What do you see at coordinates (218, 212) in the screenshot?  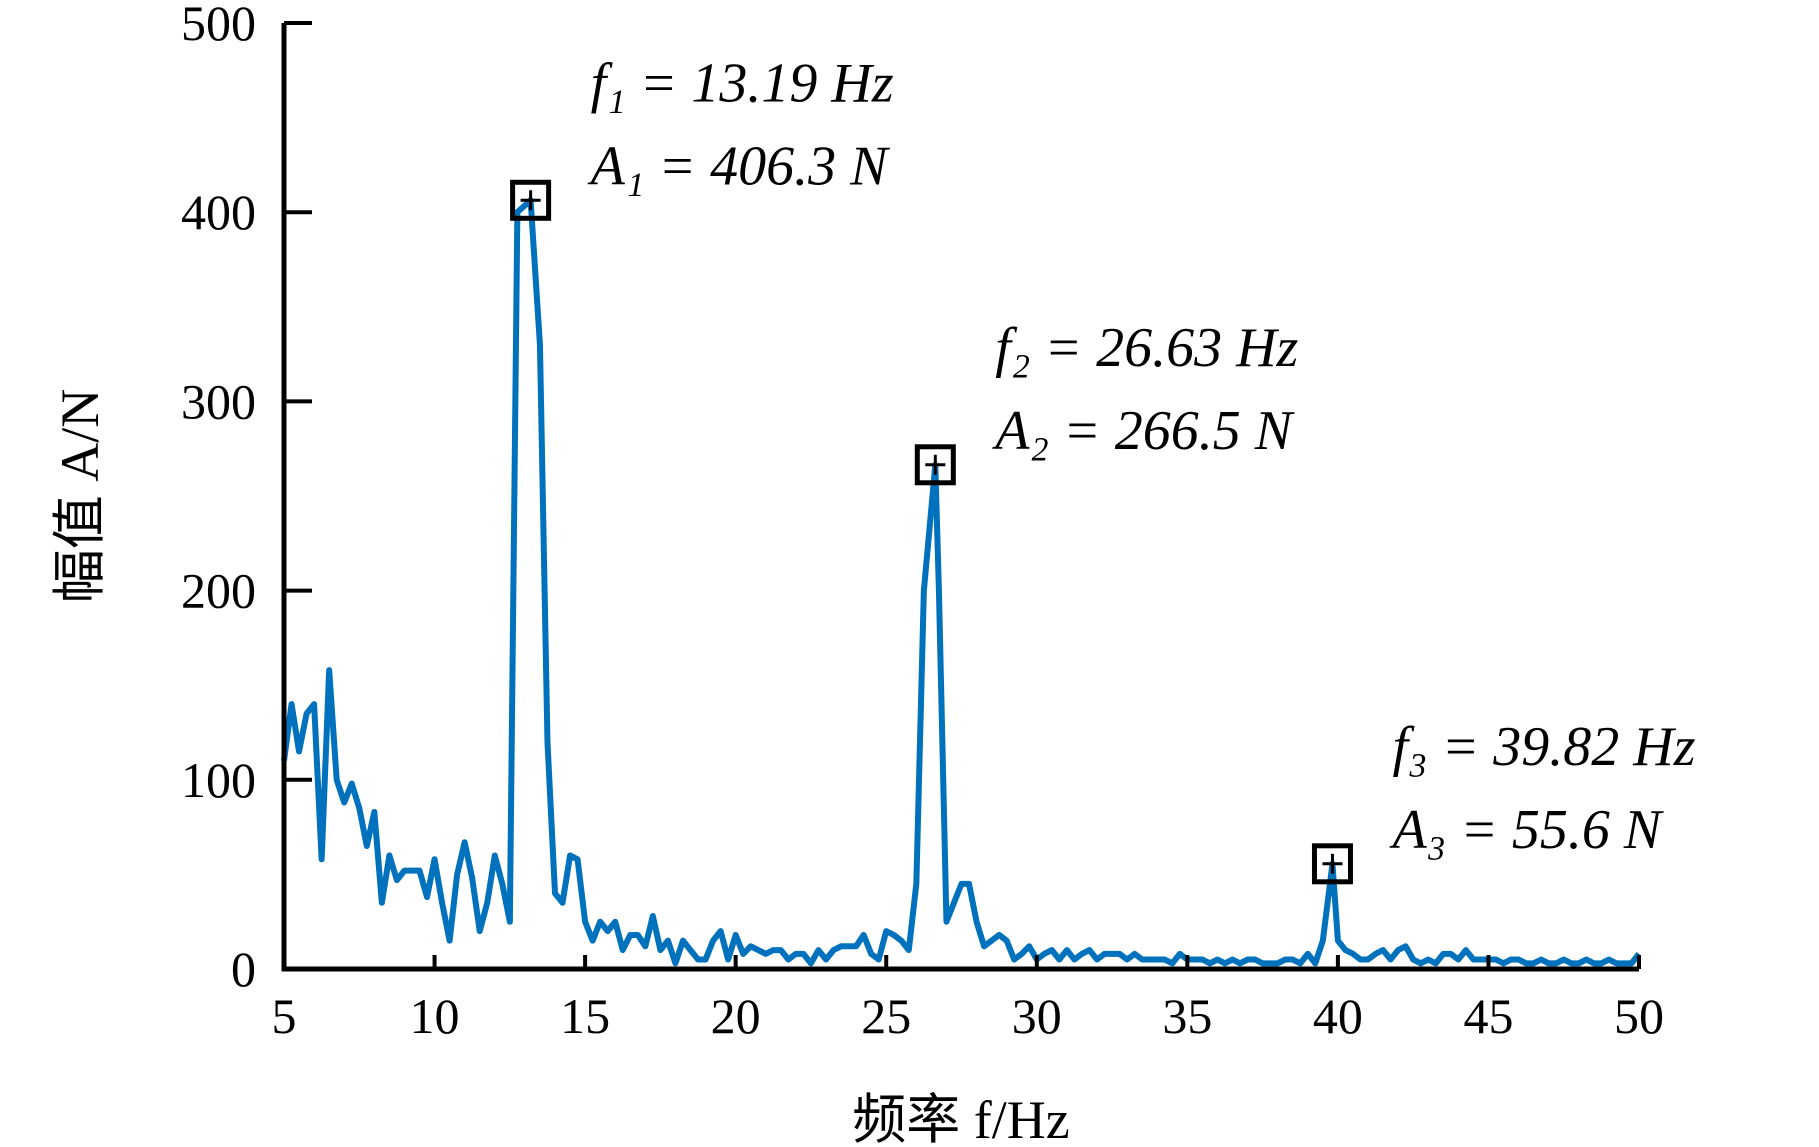 I see `y-tick-label: 400` at bounding box center [218, 212].